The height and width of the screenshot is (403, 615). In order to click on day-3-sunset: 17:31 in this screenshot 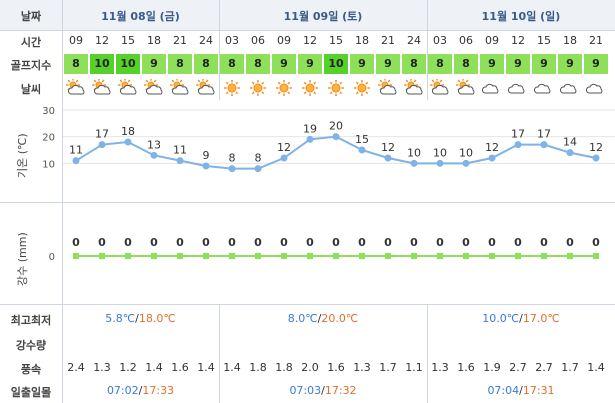, I will do `click(538, 390)`.